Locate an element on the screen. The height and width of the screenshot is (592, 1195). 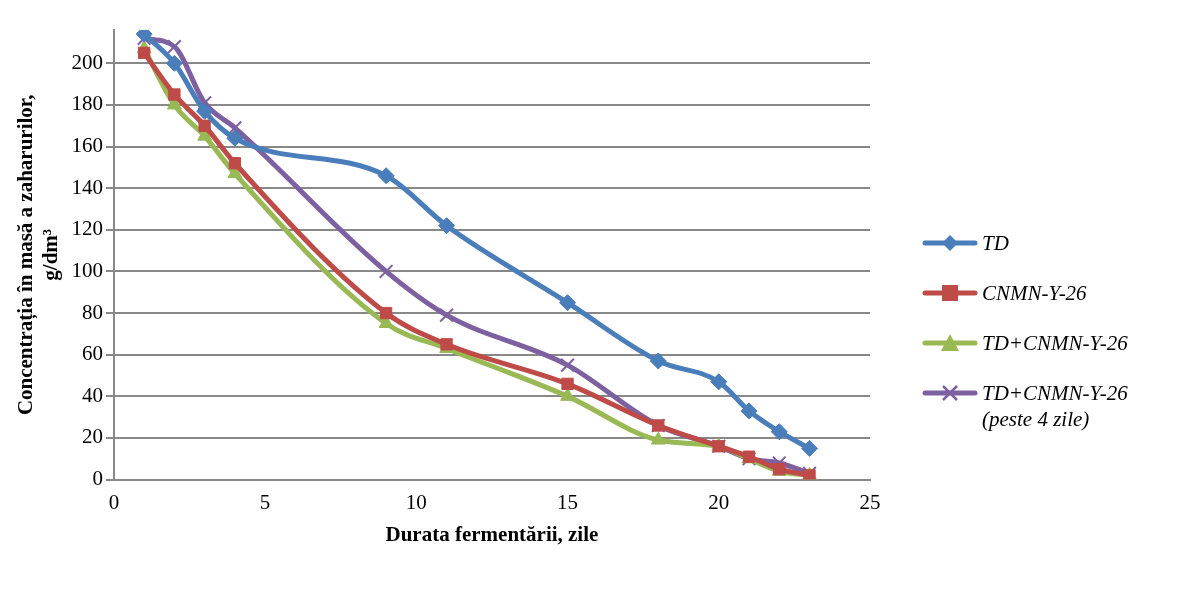
y-tick-label: 40 is located at coordinates (92, 394).